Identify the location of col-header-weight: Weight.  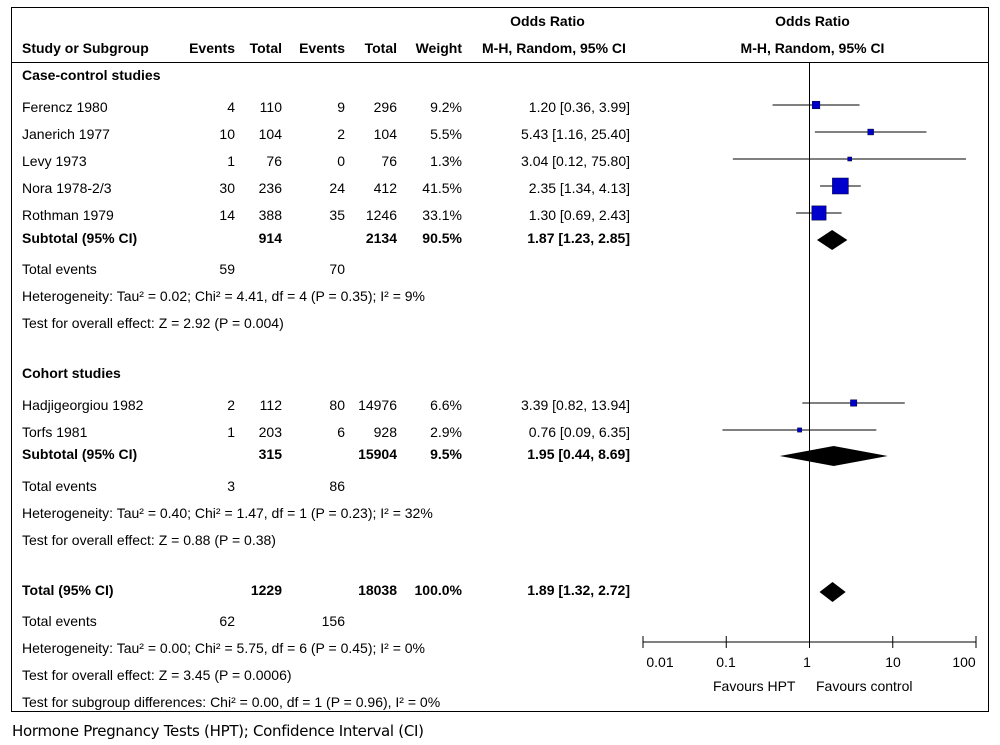
(438, 48).